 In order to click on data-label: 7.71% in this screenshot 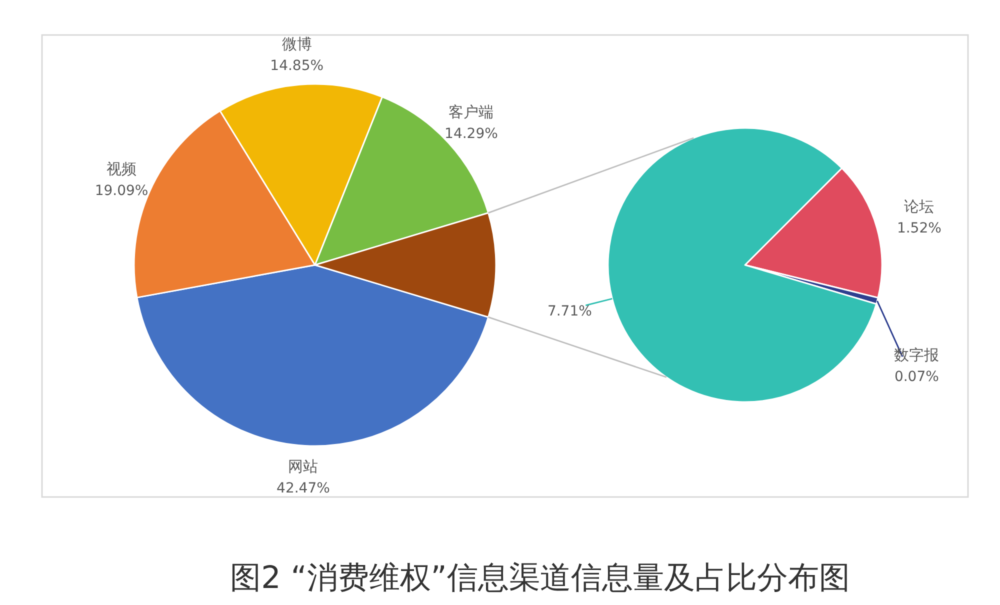, I will do `click(569, 311)`.